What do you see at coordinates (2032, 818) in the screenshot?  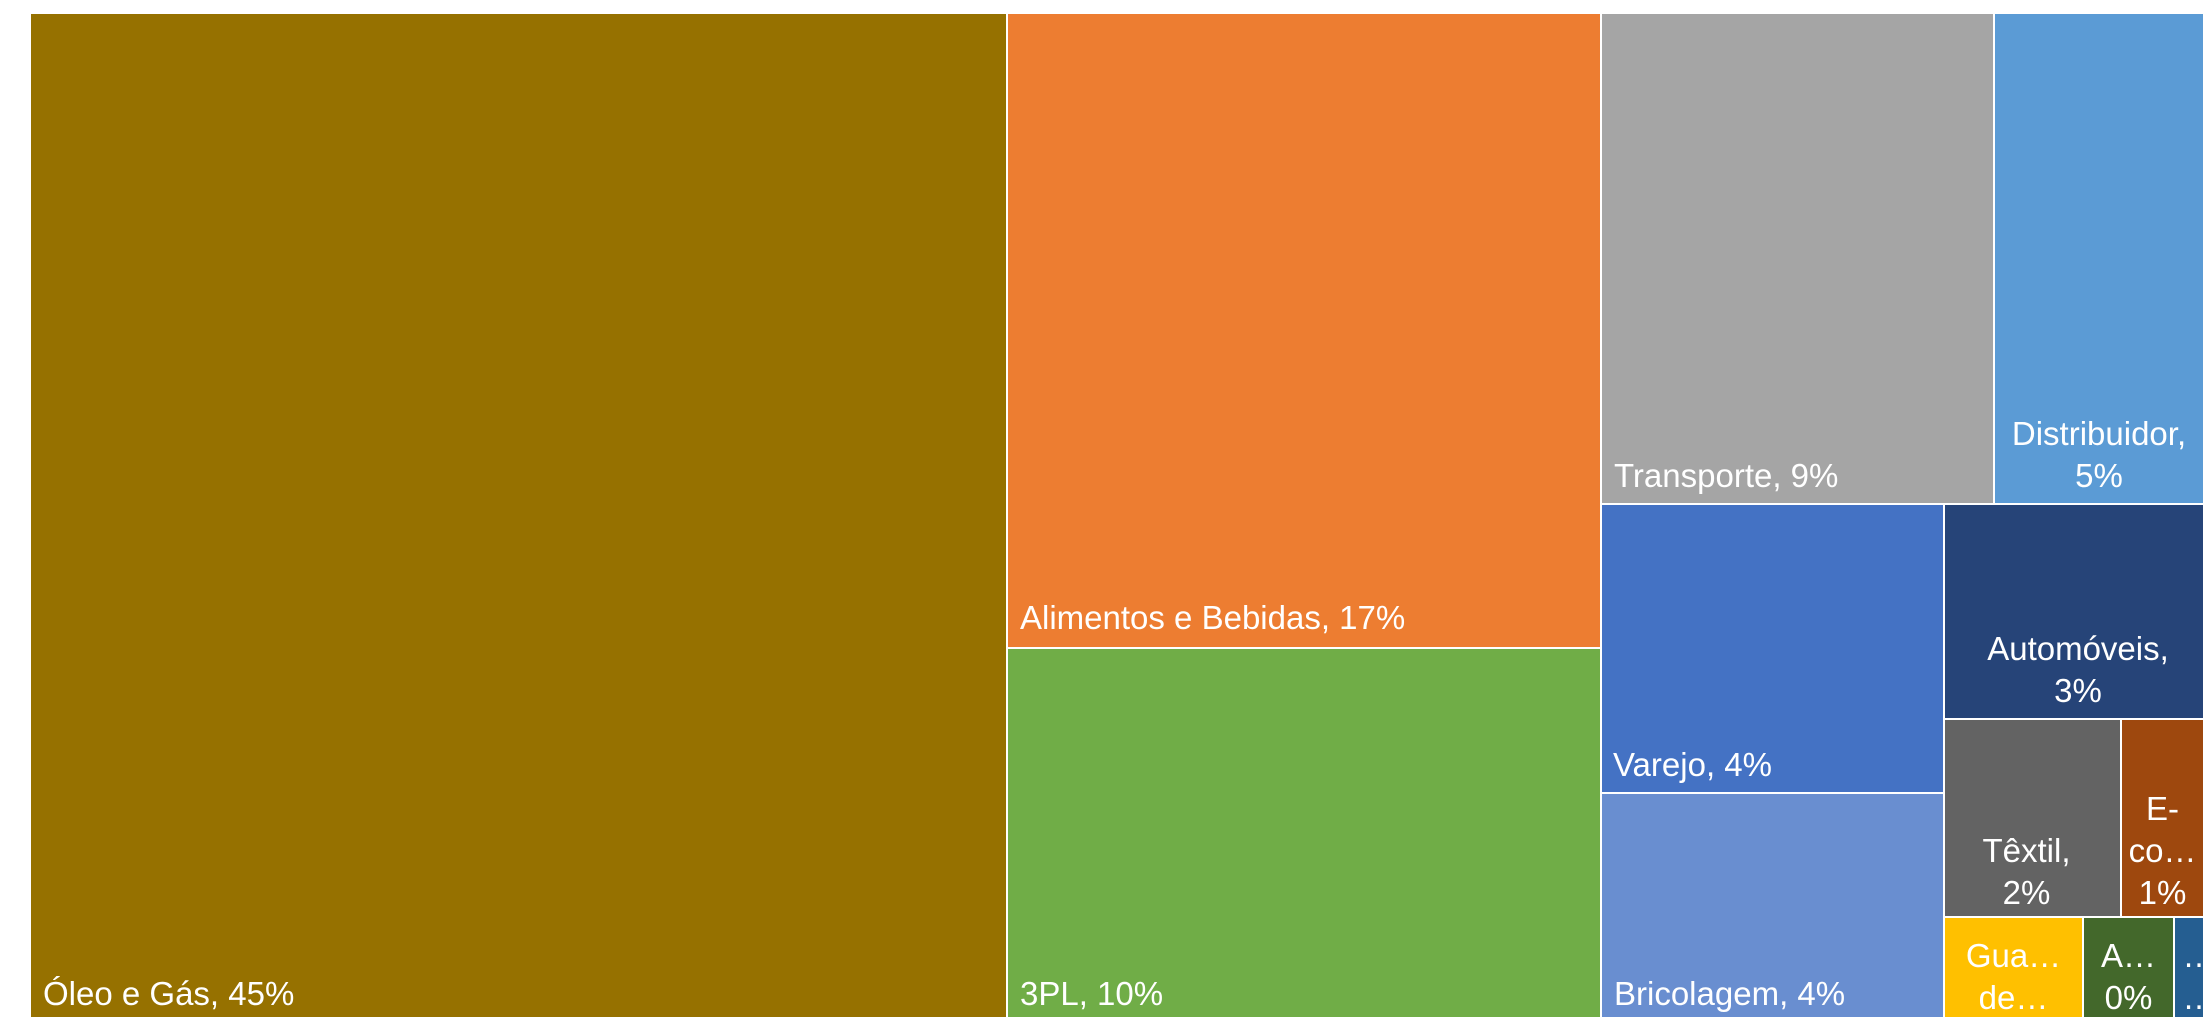 I see `treemap-tile: Têxtil, 2%` at bounding box center [2032, 818].